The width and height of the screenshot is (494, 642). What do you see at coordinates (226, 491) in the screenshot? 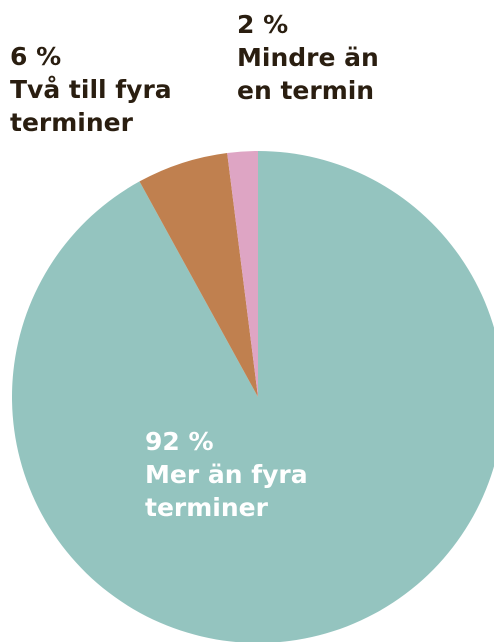
I see `category-label: Mer än fyra terminer` at bounding box center [226, 491].